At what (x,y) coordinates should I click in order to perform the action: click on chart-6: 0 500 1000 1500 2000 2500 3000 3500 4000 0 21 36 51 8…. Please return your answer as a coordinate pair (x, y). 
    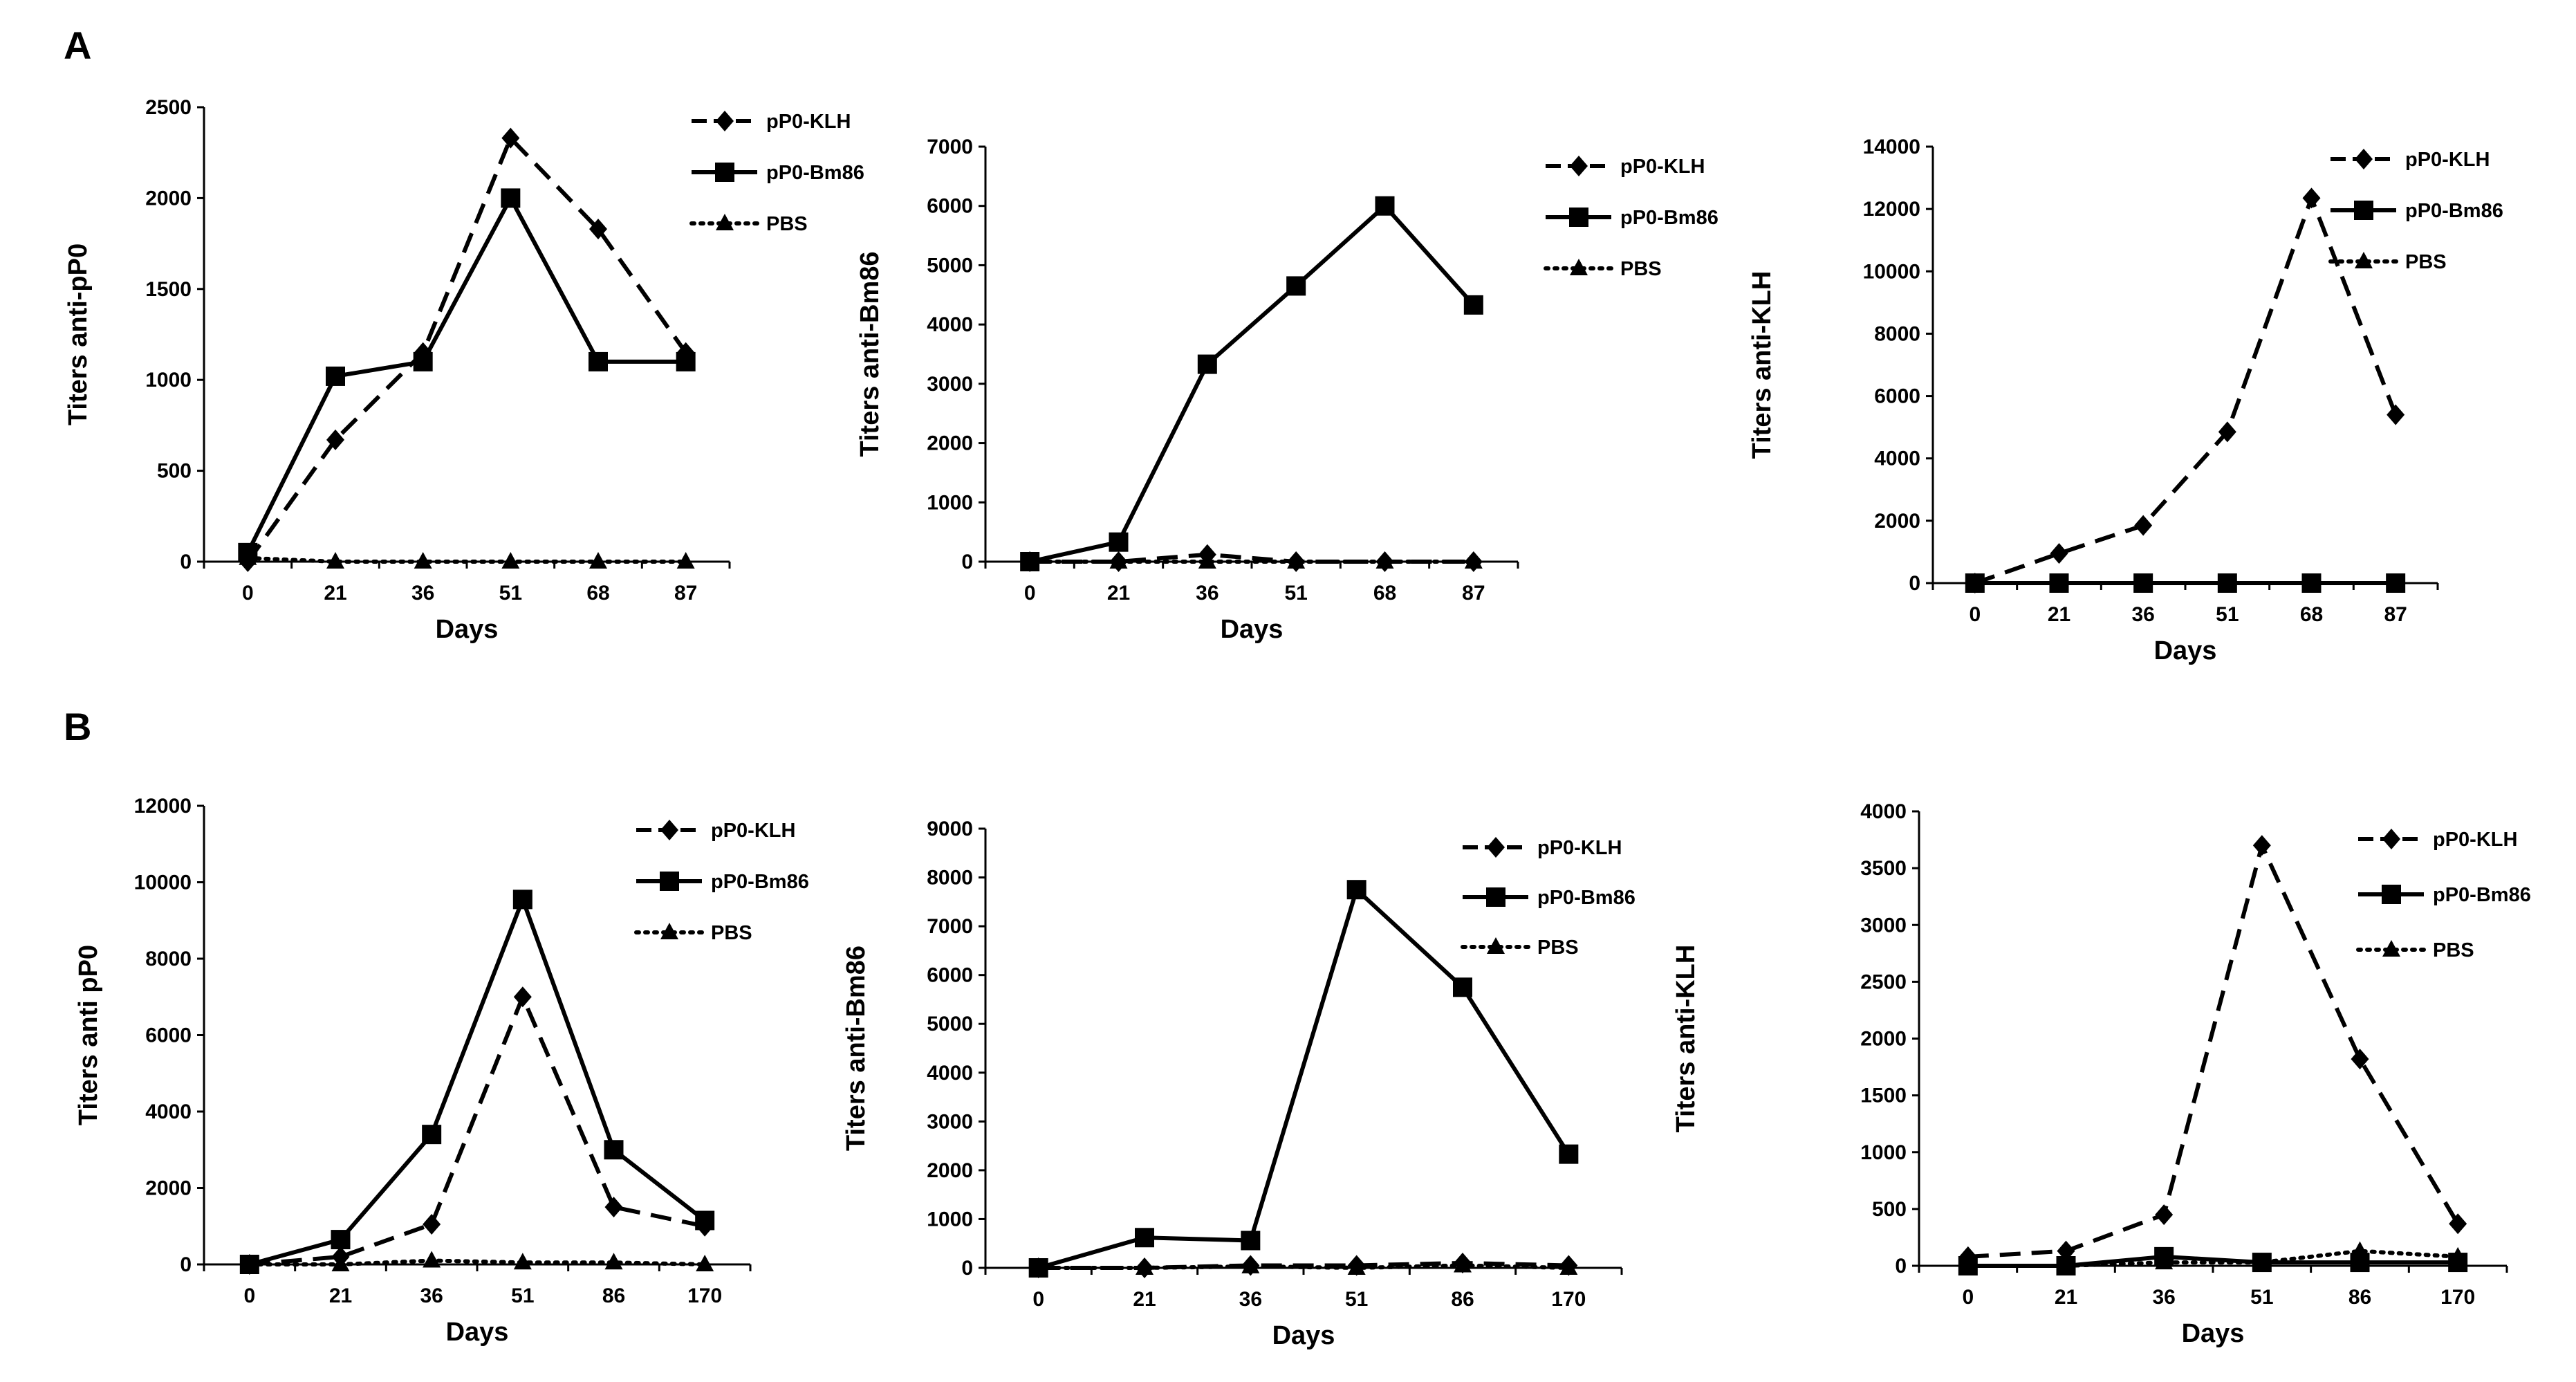
    Looking at the image, I should click on (2101, 1074).